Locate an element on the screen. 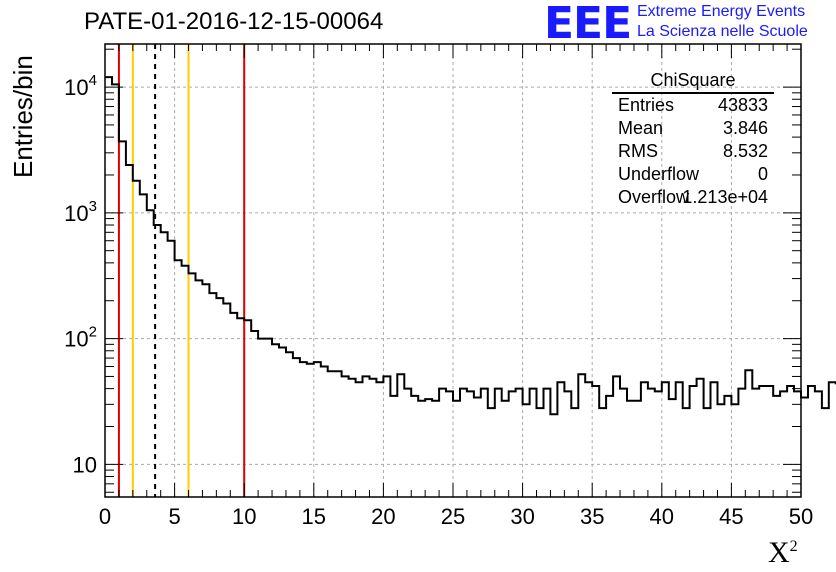  cut-lines is located at coordinates (181, 270).